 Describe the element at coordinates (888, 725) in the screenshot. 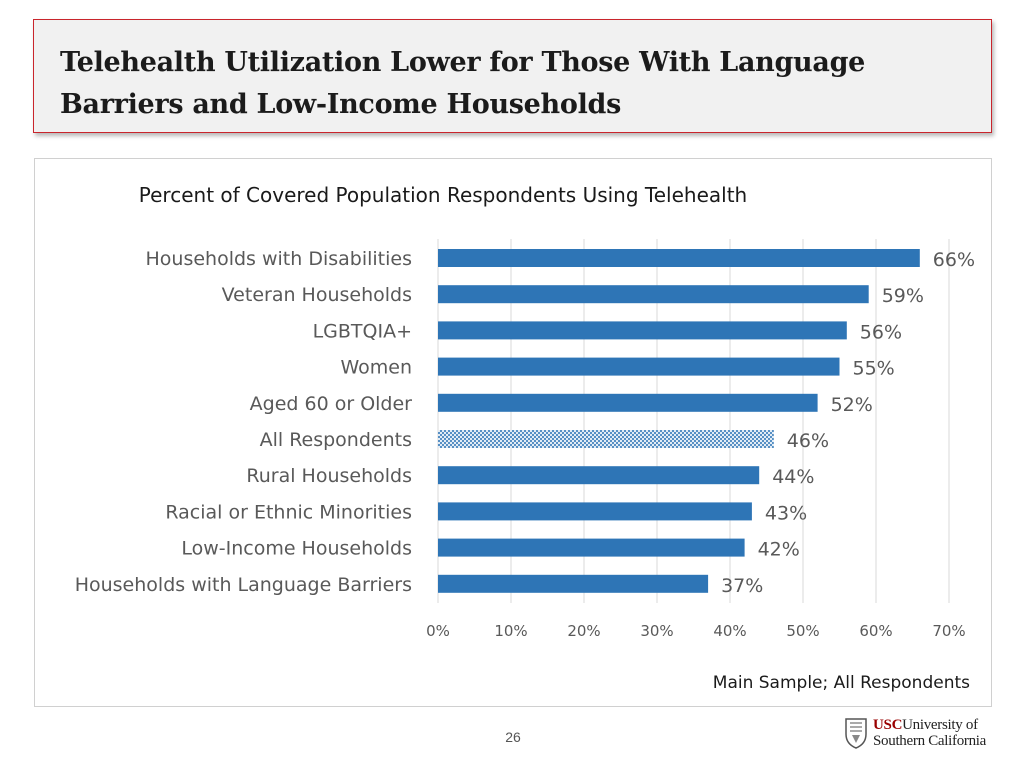

I see `logo-brand: USC` at that location.